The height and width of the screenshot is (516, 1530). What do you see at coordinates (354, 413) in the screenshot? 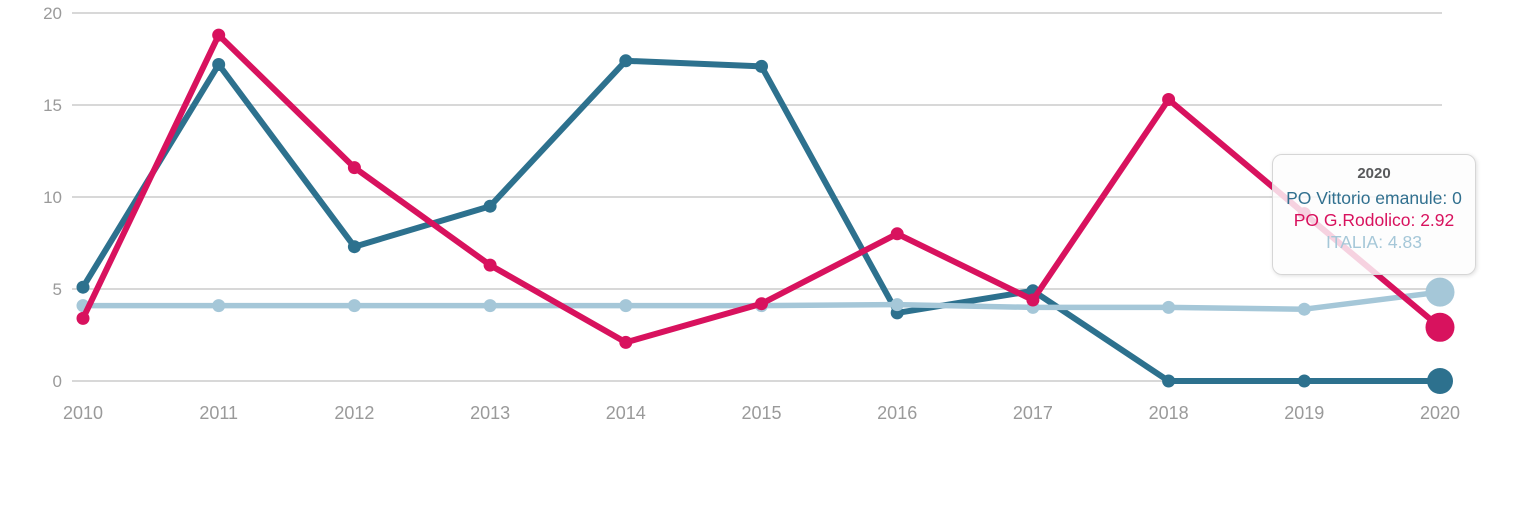
I see `x-axis-label: 2012` at bounding box center [354, 413].